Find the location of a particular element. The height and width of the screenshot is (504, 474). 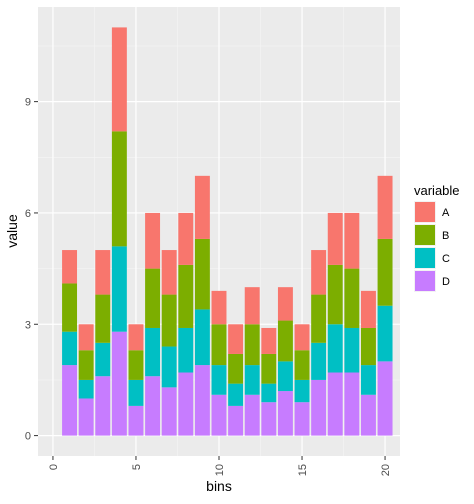

legend-swatch-b is located at coordinates (425, 235).